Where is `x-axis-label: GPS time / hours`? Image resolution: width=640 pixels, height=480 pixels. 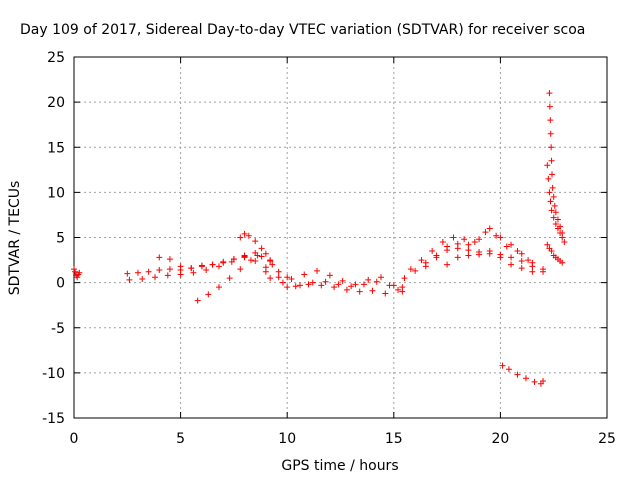 x-axis-label: GPS time / hours is located at coordinates (339, 466).